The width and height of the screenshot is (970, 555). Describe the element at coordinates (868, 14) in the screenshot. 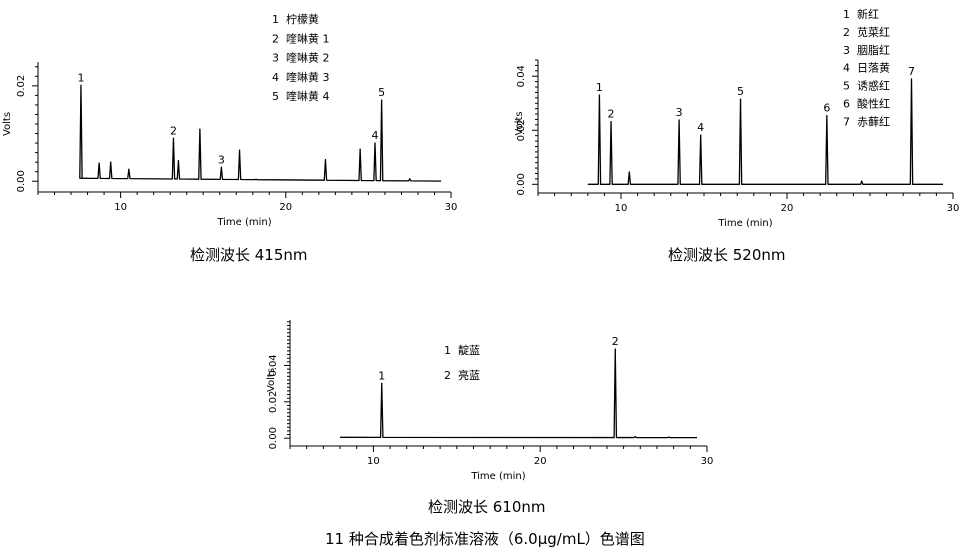

I see `legend-entry: 新红` at that location.